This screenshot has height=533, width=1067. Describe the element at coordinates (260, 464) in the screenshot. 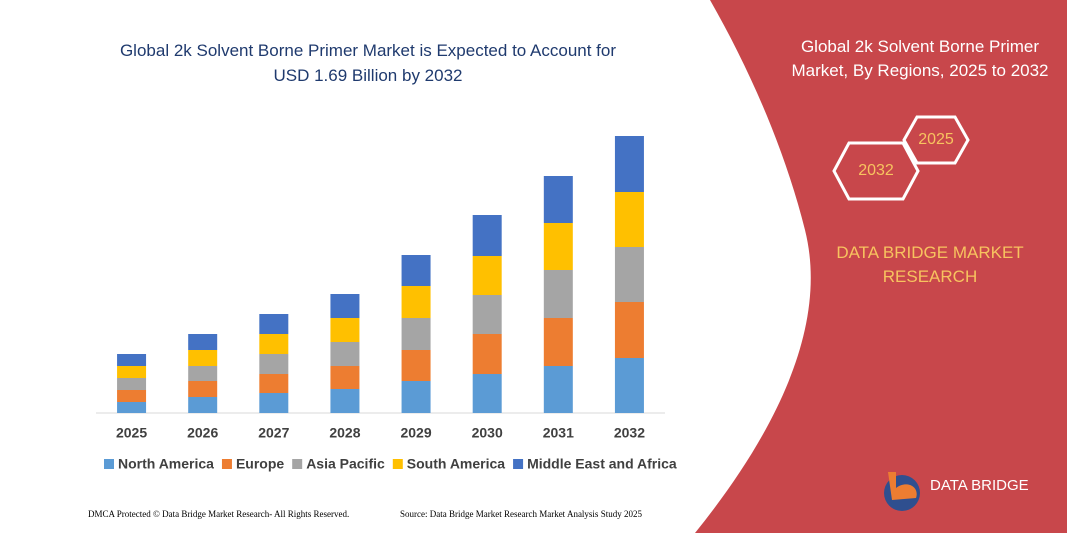

I see `legend-label: Europe` at that location.